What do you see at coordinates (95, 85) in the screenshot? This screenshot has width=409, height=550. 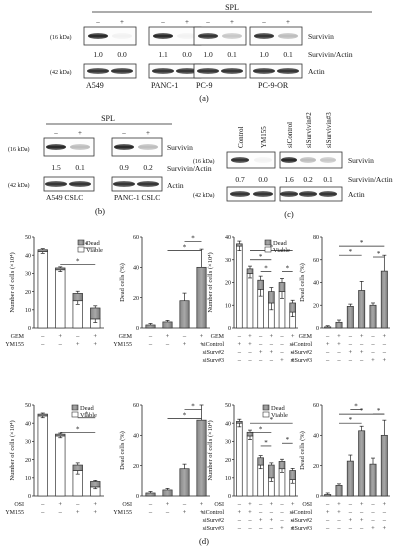 I see `panel-a-cellline-0: A549` at bounding box center [95, 85].